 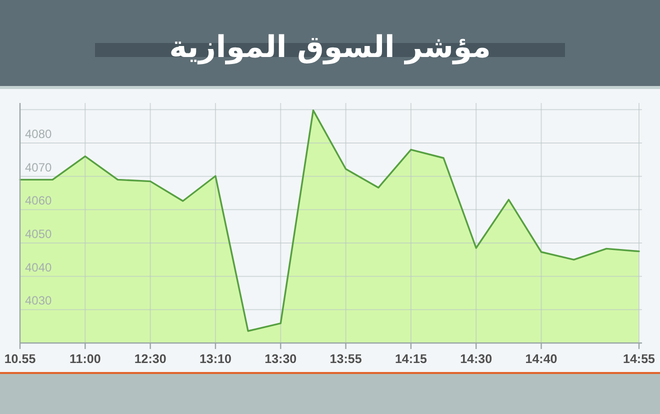 I want to click on y-tick-label: 4080, so click(x=38, y=134).